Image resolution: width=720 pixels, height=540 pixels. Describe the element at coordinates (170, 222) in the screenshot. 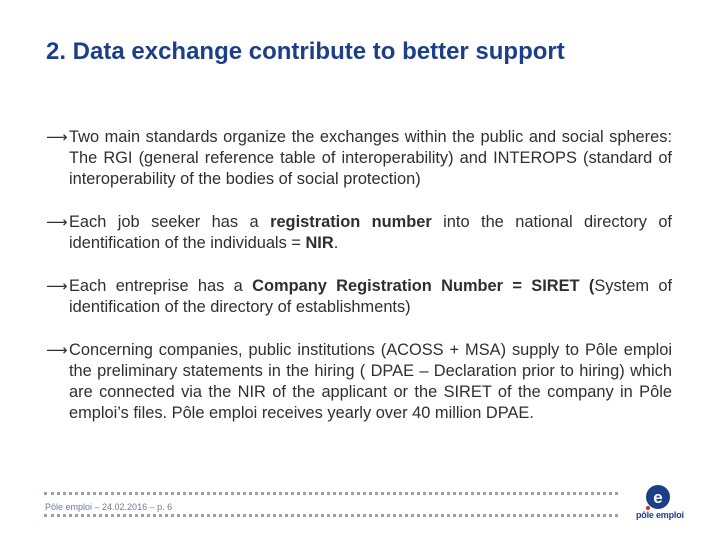

I see `bullet-text: Each job seeker has a` at that location.